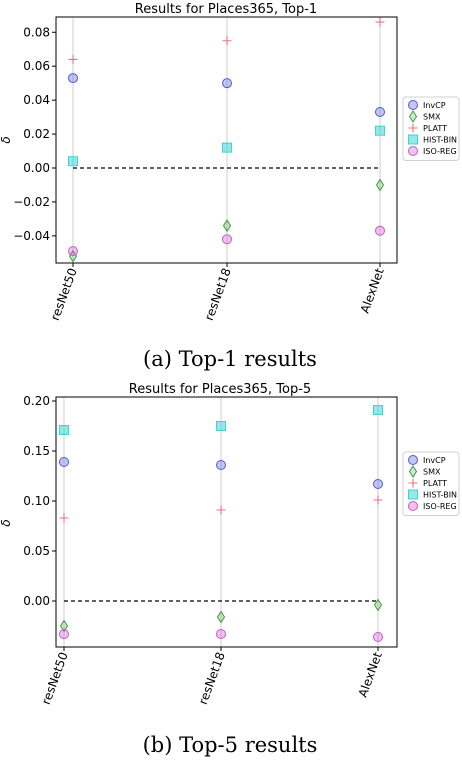 The image size is (462, 762). What do you see at coordinates (226, 9) in the screenshot?
I see `chart-title: Results for Places365, Top-1` at bounding box center [226, 9].